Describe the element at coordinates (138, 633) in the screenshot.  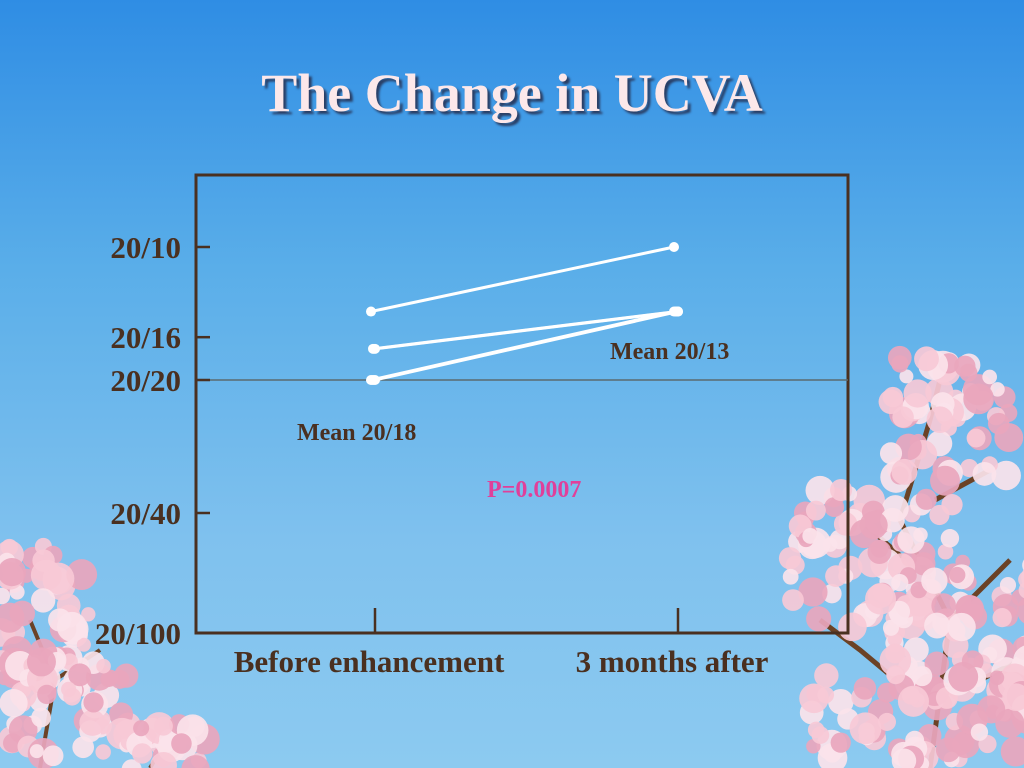
I see `y-tick-label: 20/100` at that location.